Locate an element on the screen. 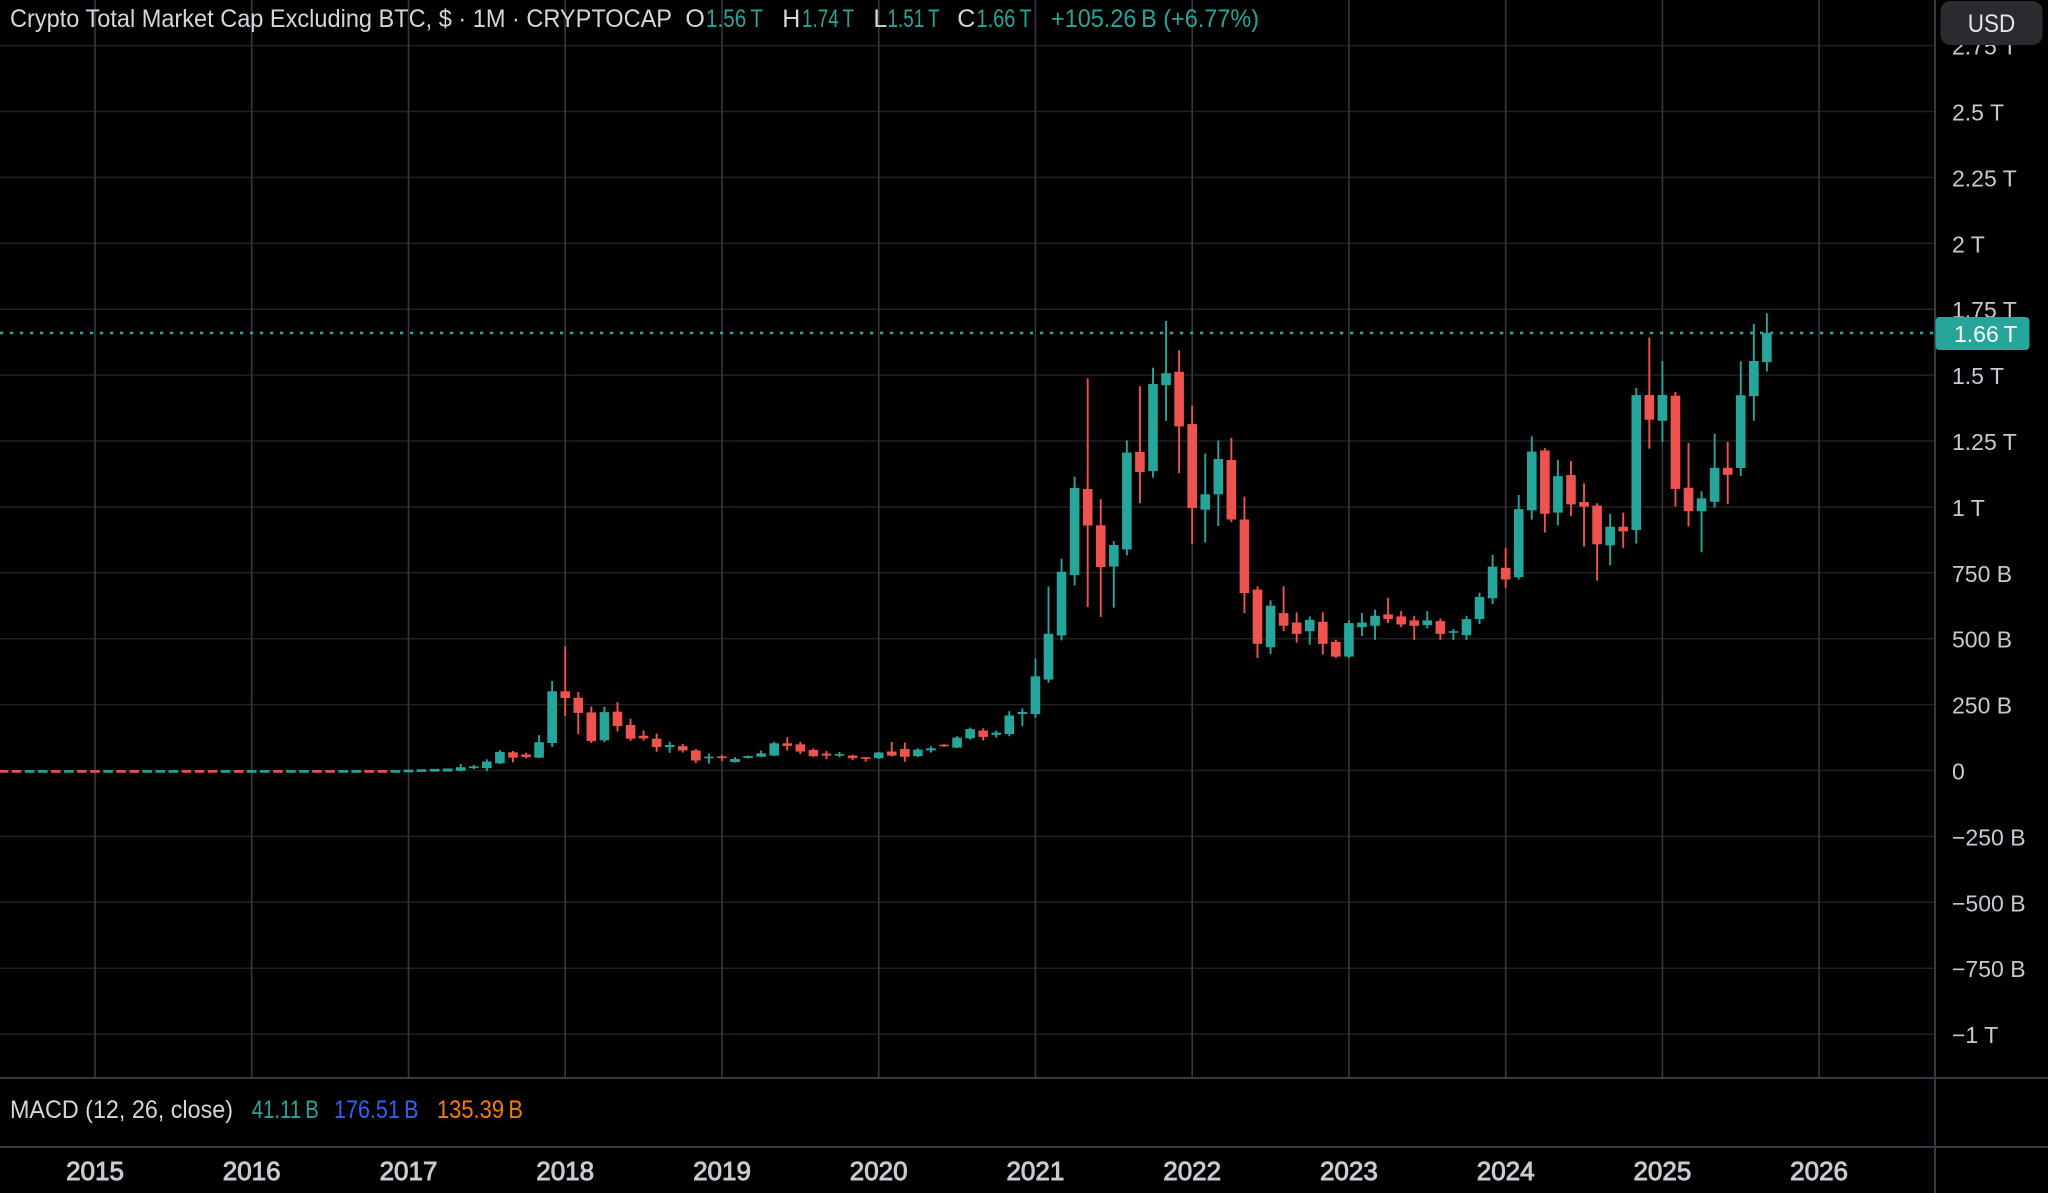  svg-text: +105.26 B (+6.77%) is located at coordinates (1155, 19).